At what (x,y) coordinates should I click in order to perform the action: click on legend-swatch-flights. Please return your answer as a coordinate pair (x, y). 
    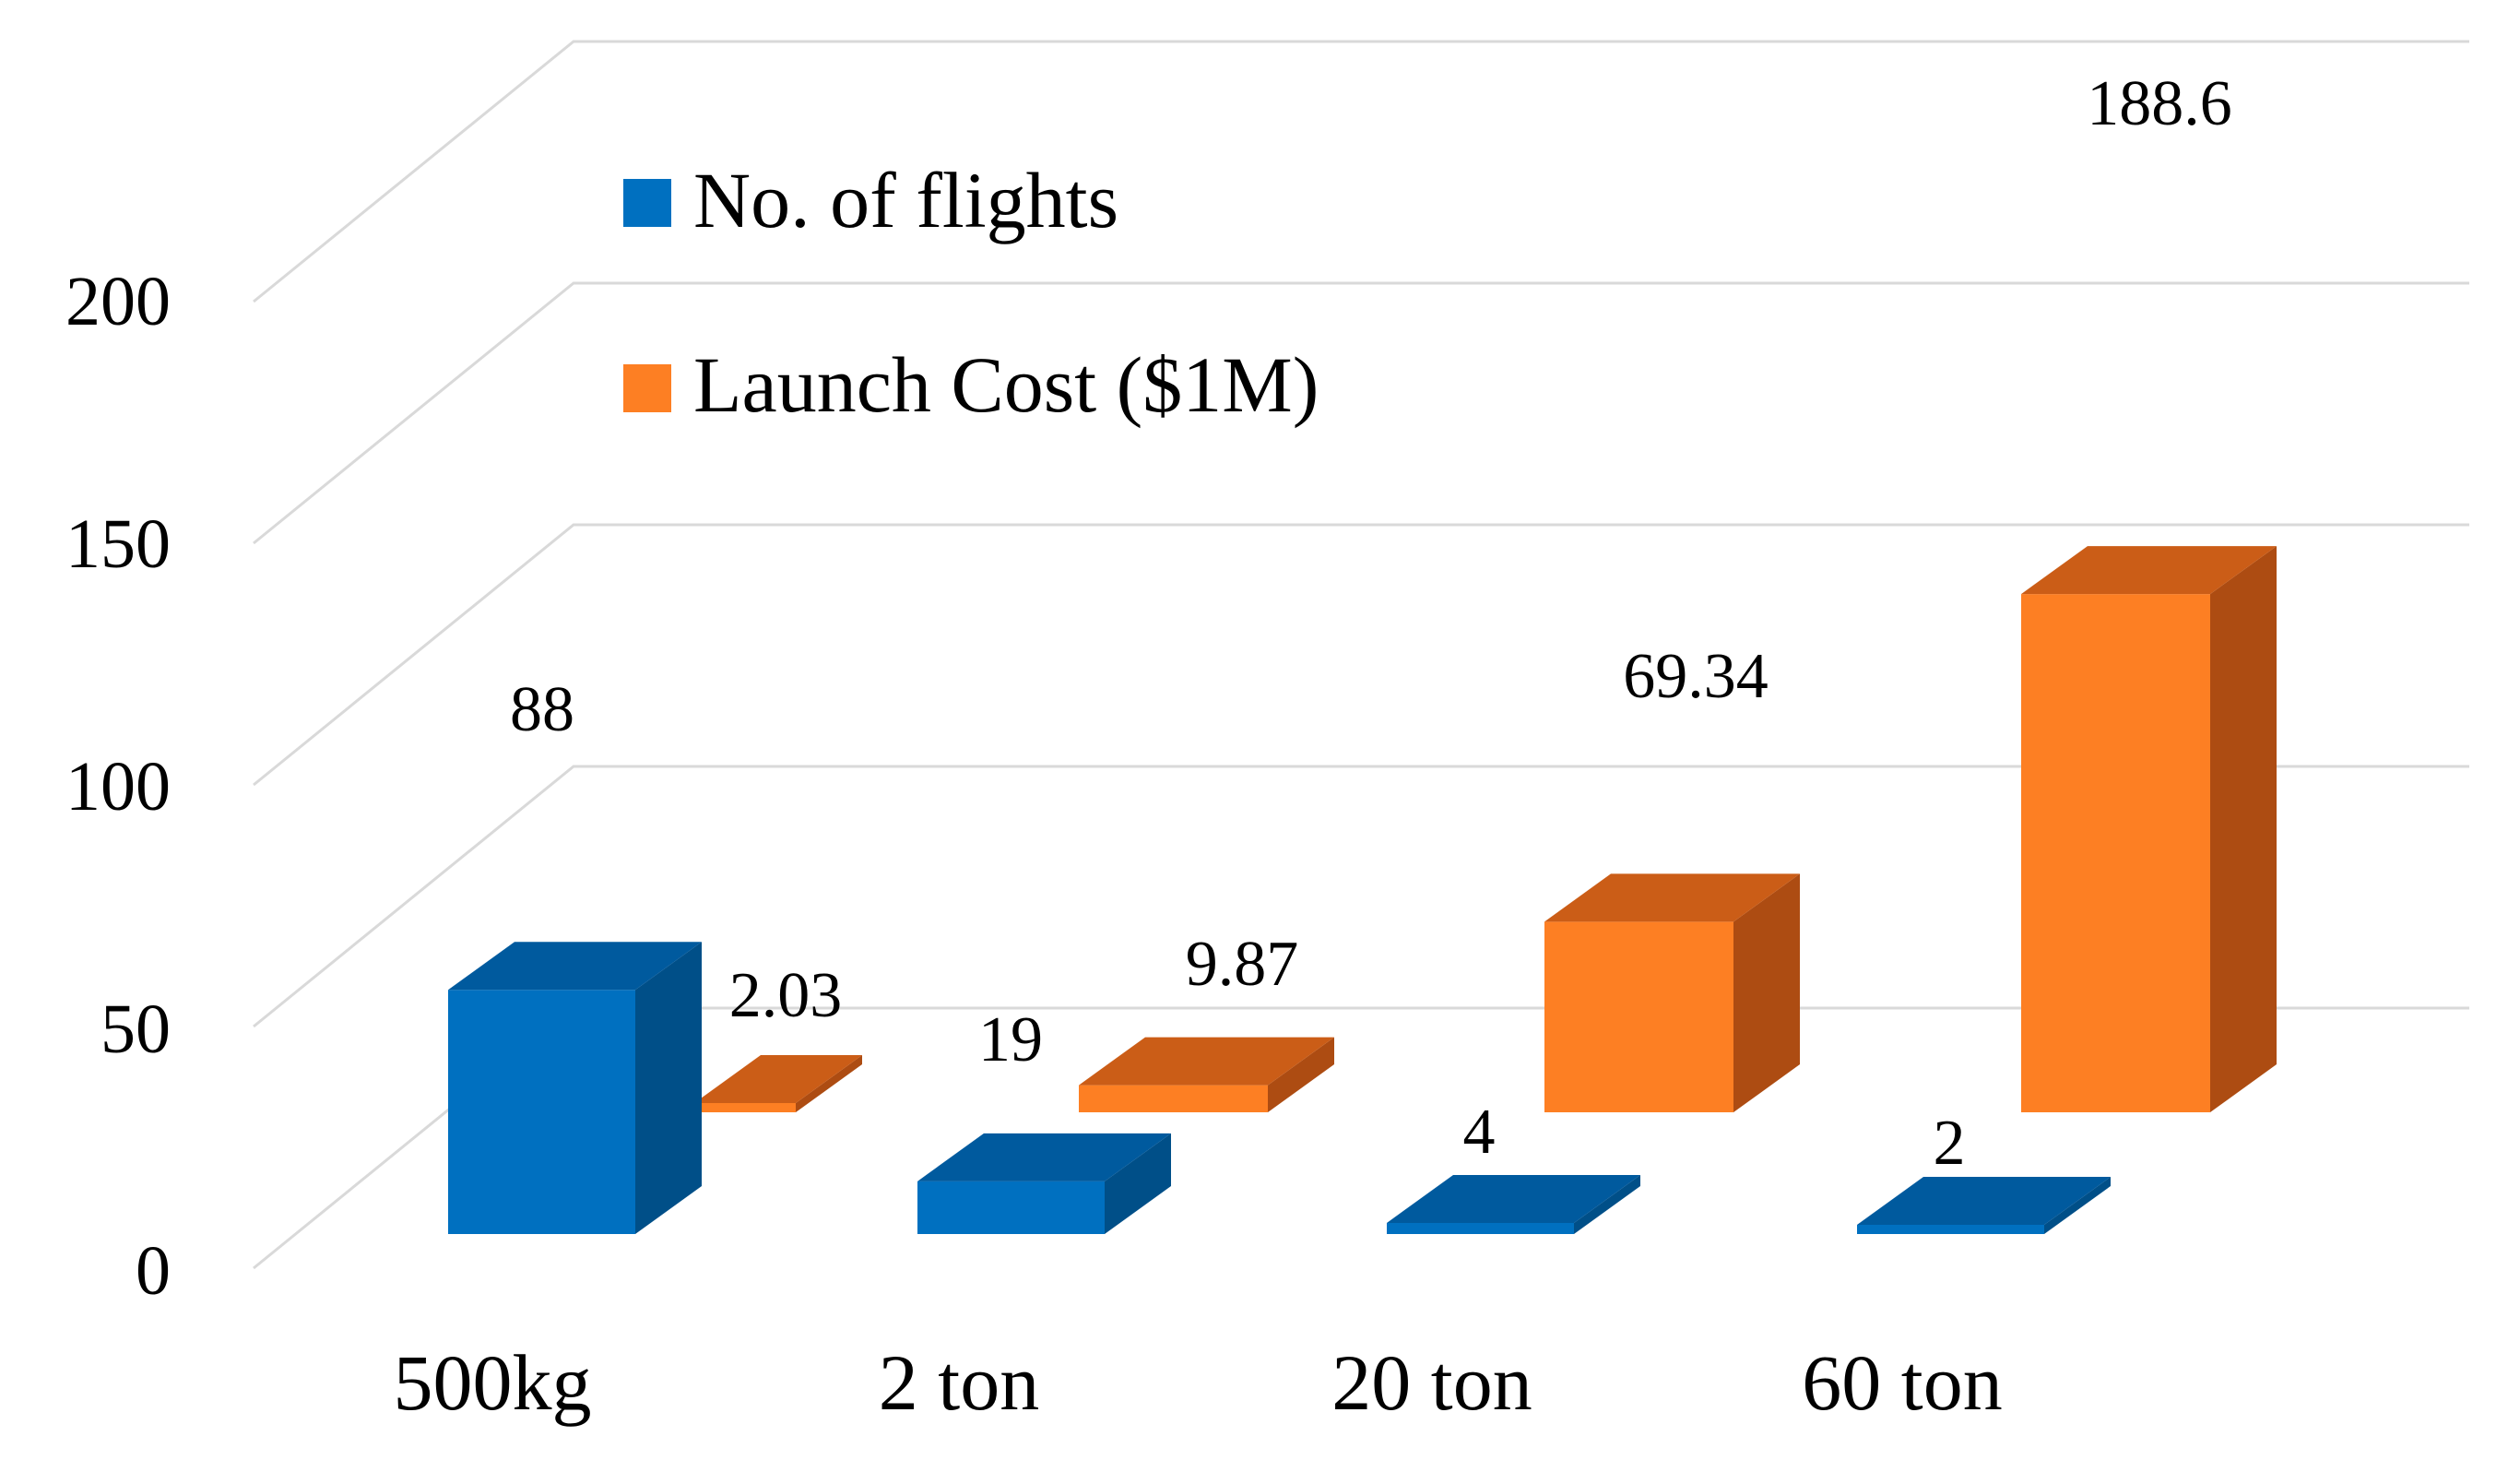
    Looking at the image, I should click on (647, 203).